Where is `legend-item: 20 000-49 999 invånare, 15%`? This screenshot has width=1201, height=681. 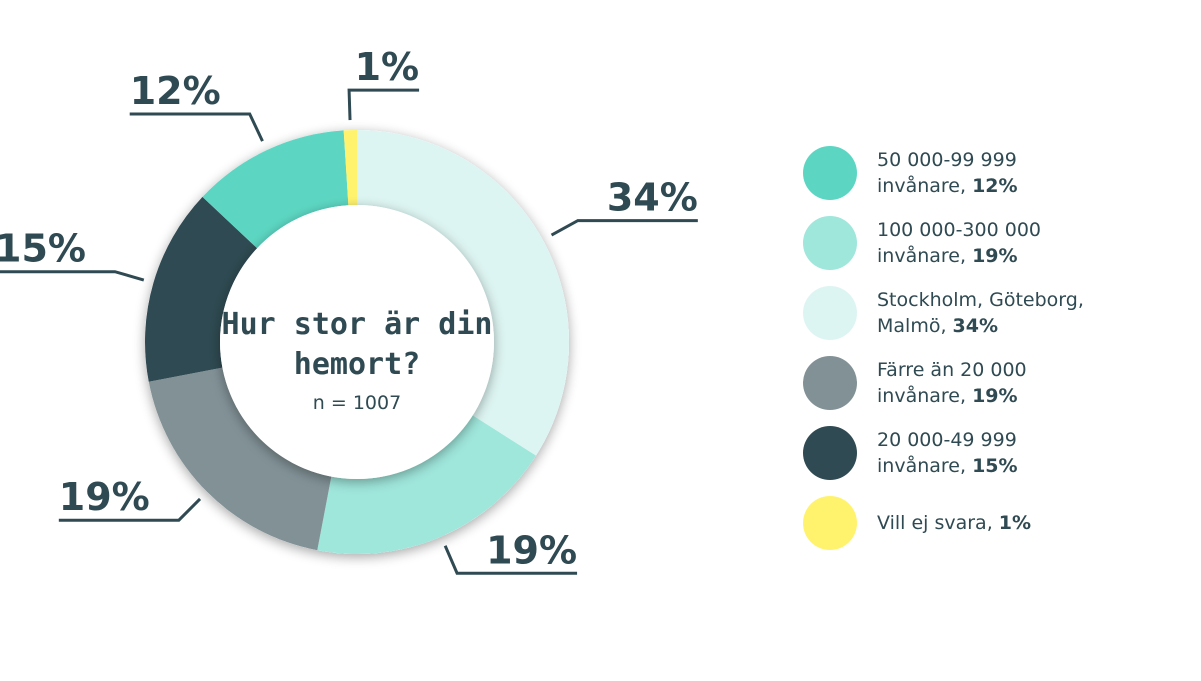 legend-item: 20 000-49 999 invånare, 15% is located at coordinates (998, 453).